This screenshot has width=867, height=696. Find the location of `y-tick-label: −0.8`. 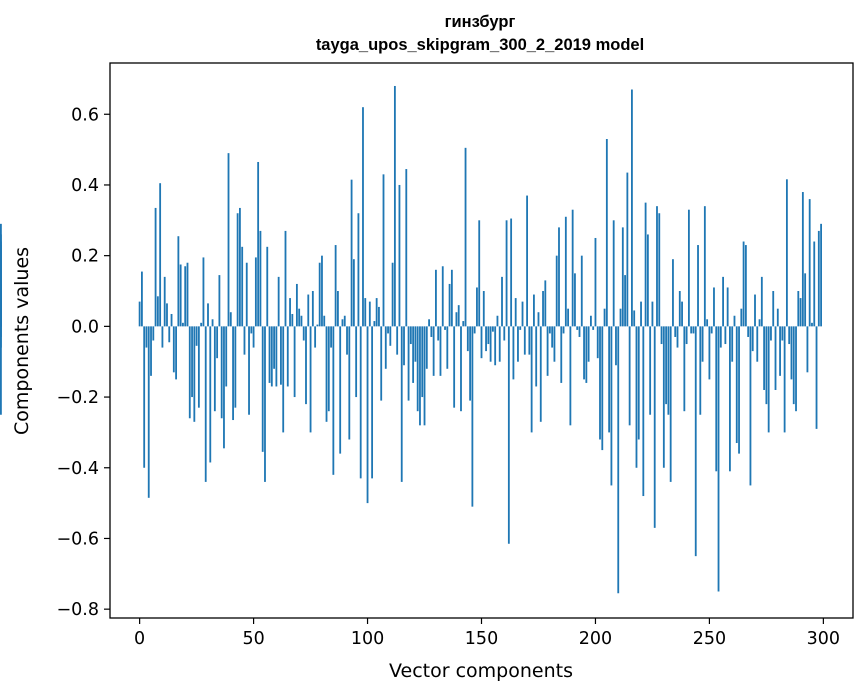

y-tick-label: −0.8 is located at coordinates (78, 610).